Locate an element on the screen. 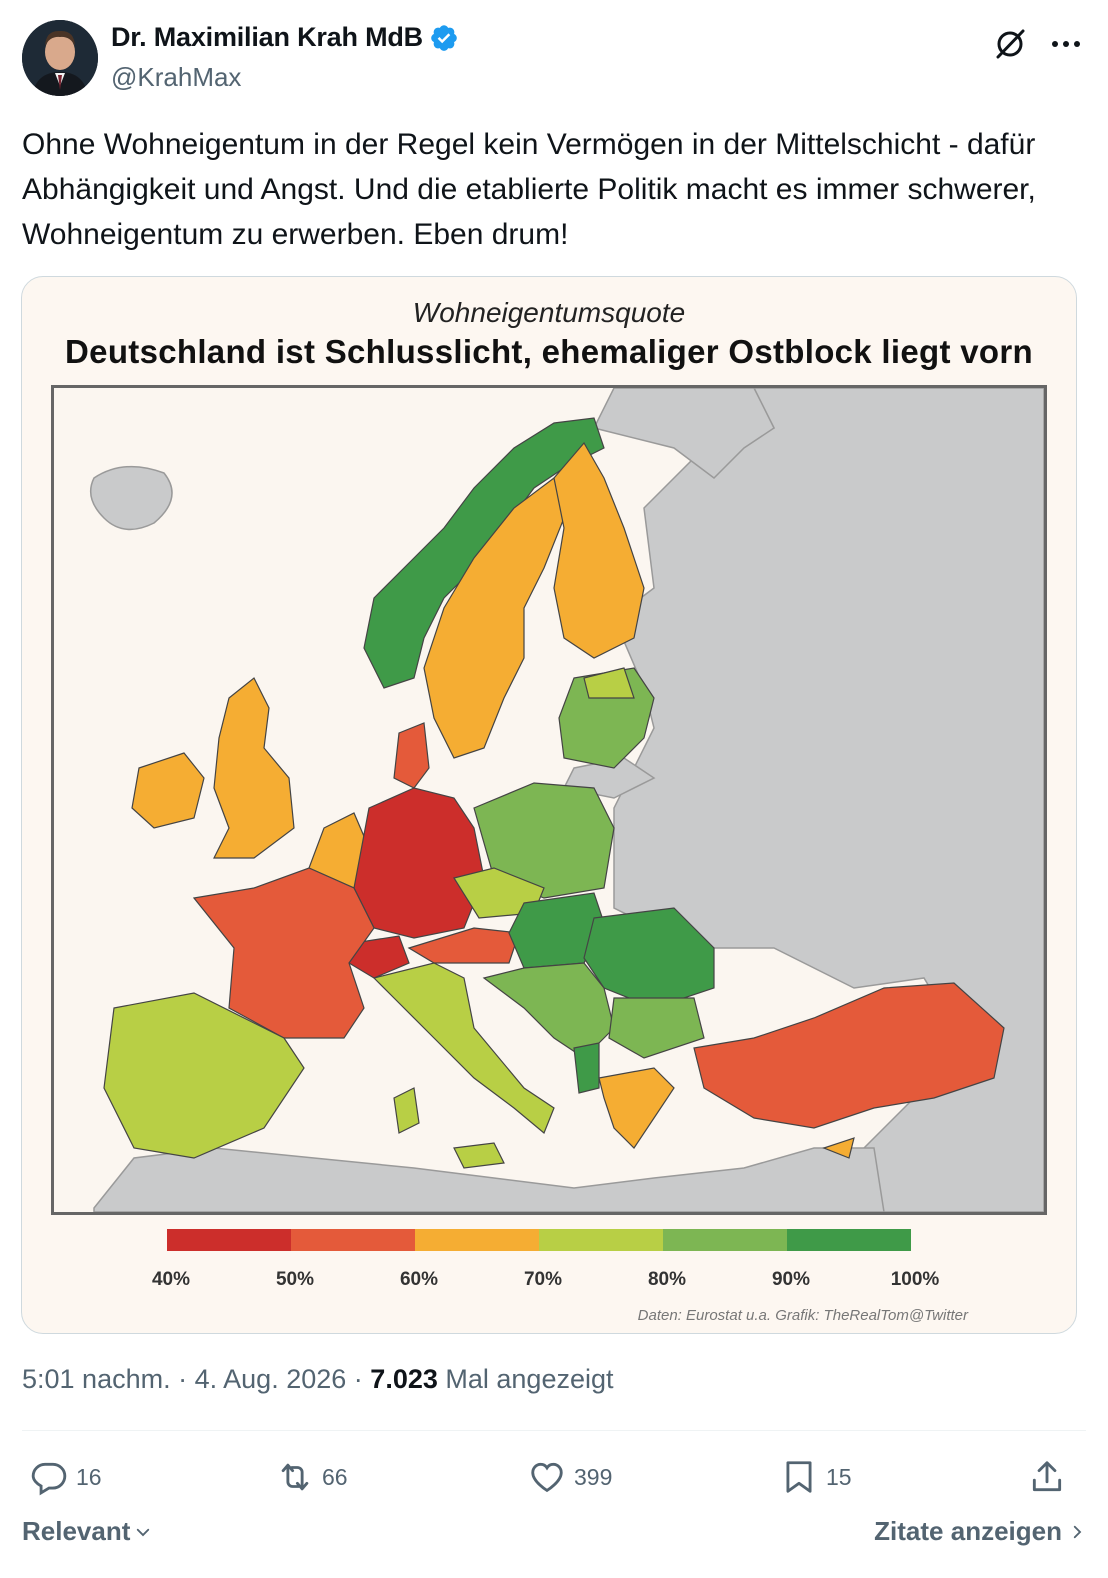 The image size is (1108, 1578). verified-badge-icon is located at coordinates (444, 37).